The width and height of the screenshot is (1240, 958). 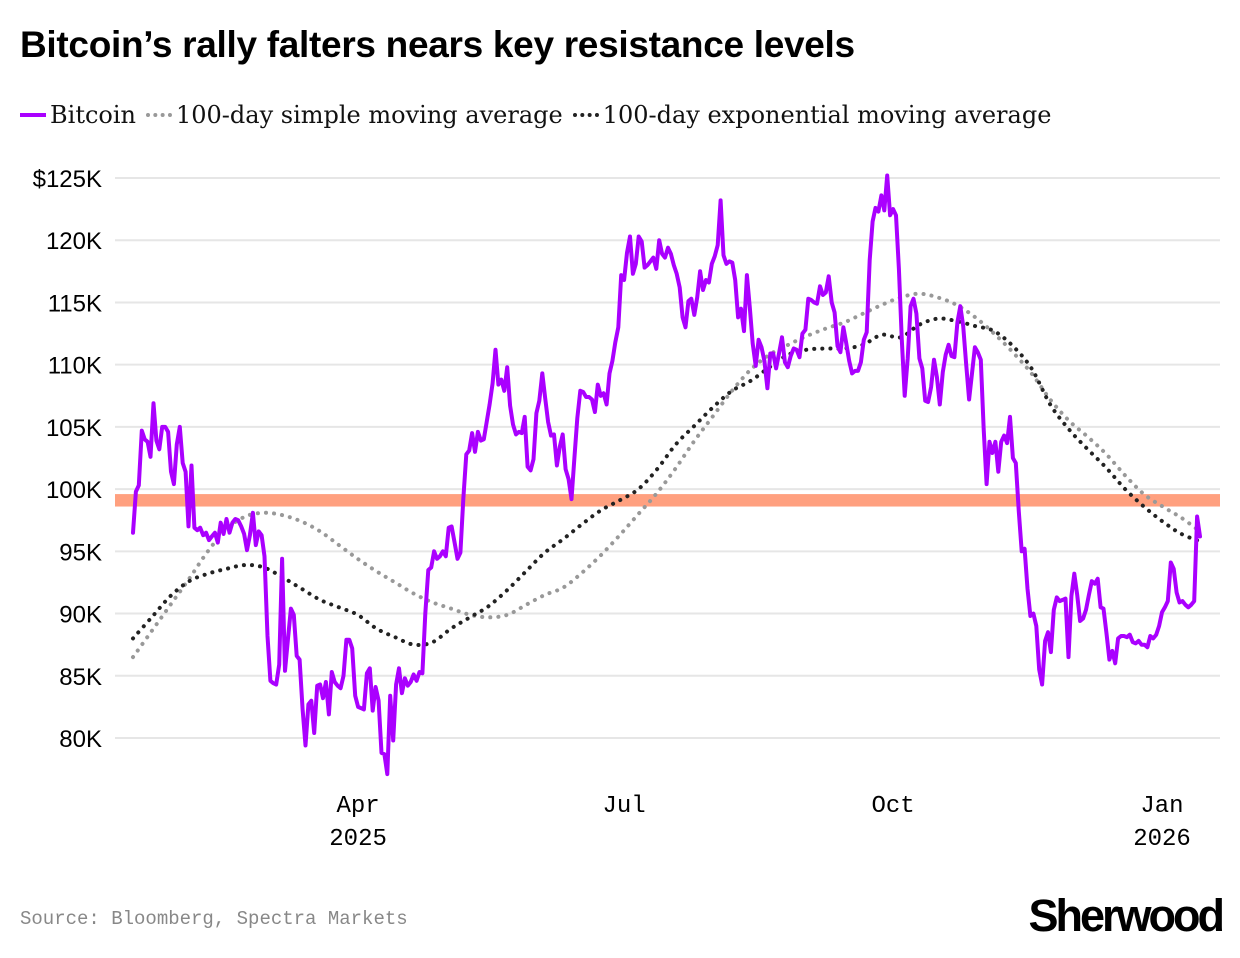 I want to click on source-note: Source: Bloomberg, Spectra Markets, so click(x=214, y=919).